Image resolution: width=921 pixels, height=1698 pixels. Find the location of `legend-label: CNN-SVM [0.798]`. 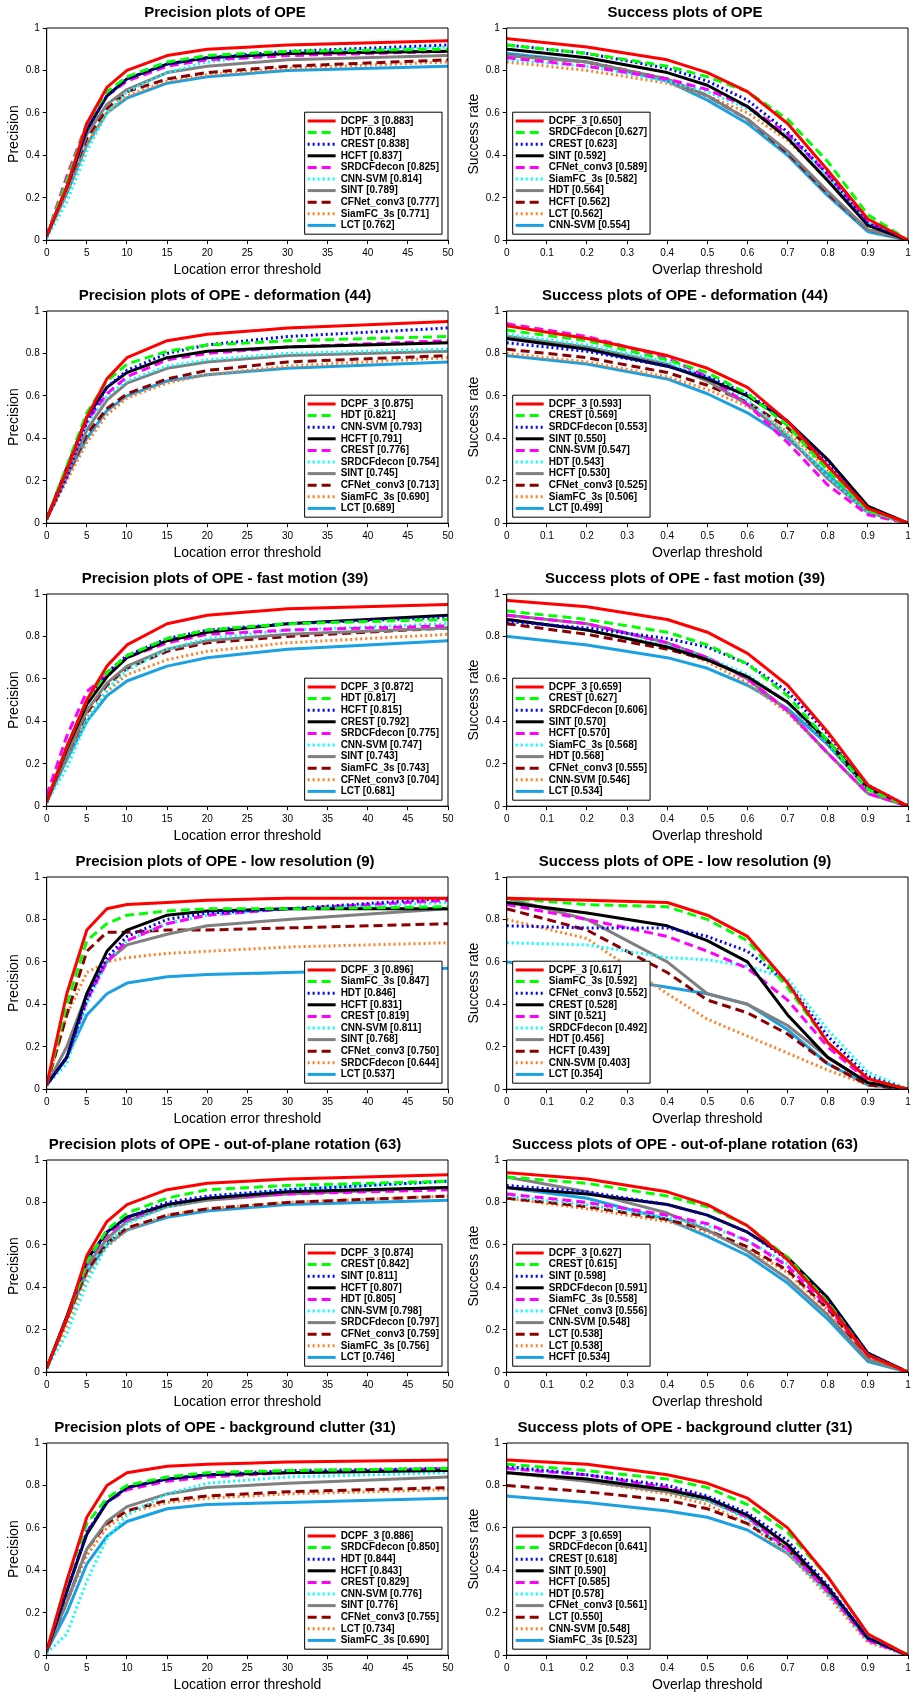

legend-label: CNN-SVM [0.798] is located at coordinates (381, 1310).